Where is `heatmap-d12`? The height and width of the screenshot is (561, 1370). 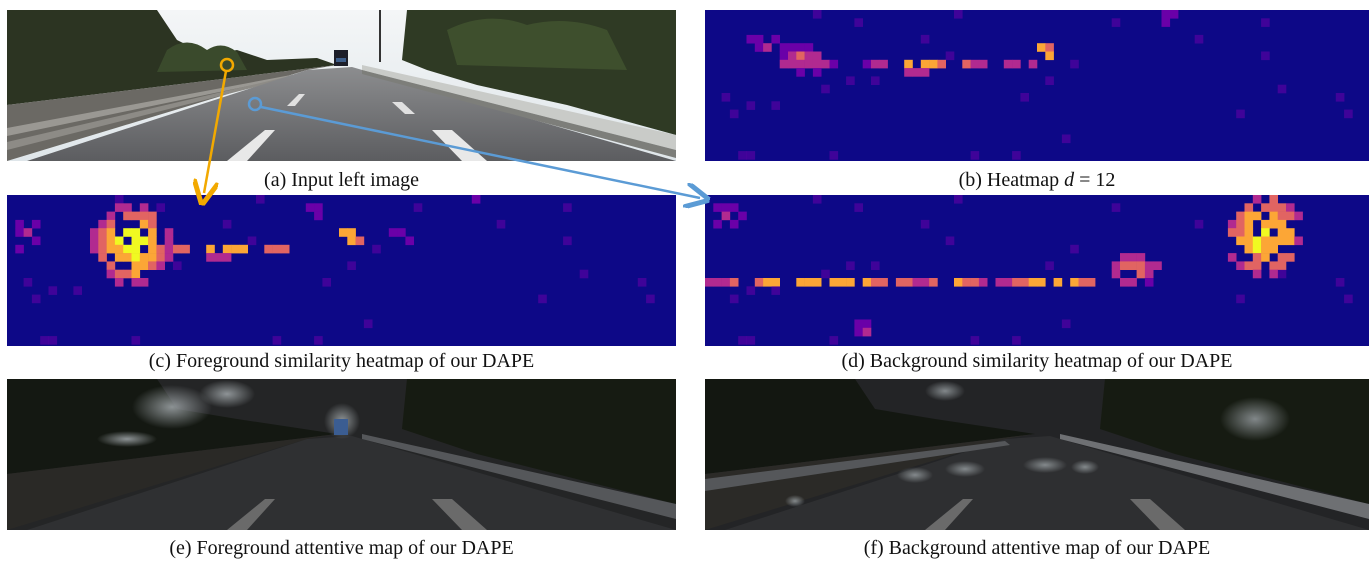 heatmap-d12 is located at coordinates (1037, 85).